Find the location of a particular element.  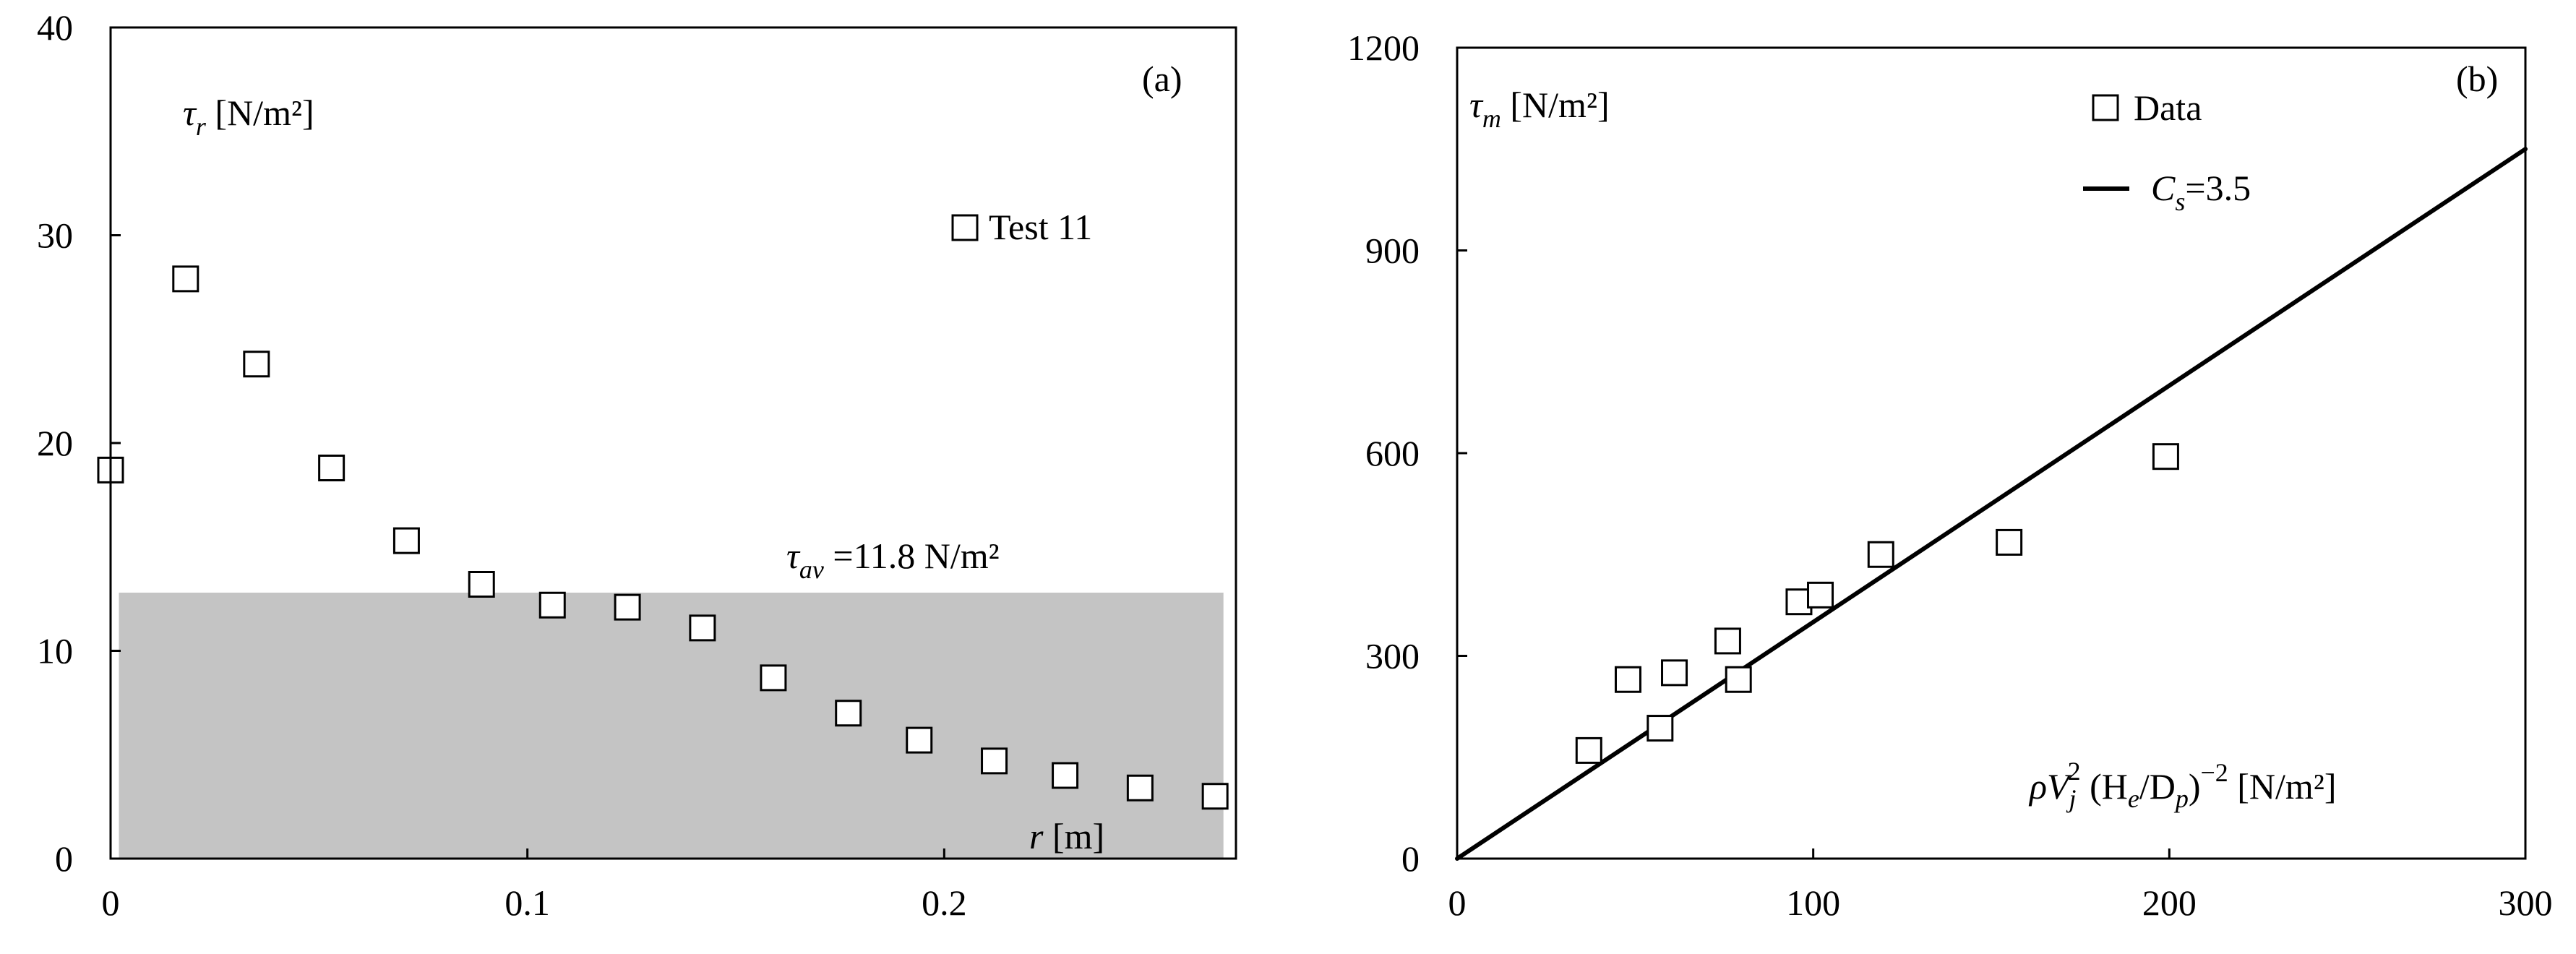

panel-a-annotation-tau-av: τav =11.8 N/m² is located at coordinates (893, 560).